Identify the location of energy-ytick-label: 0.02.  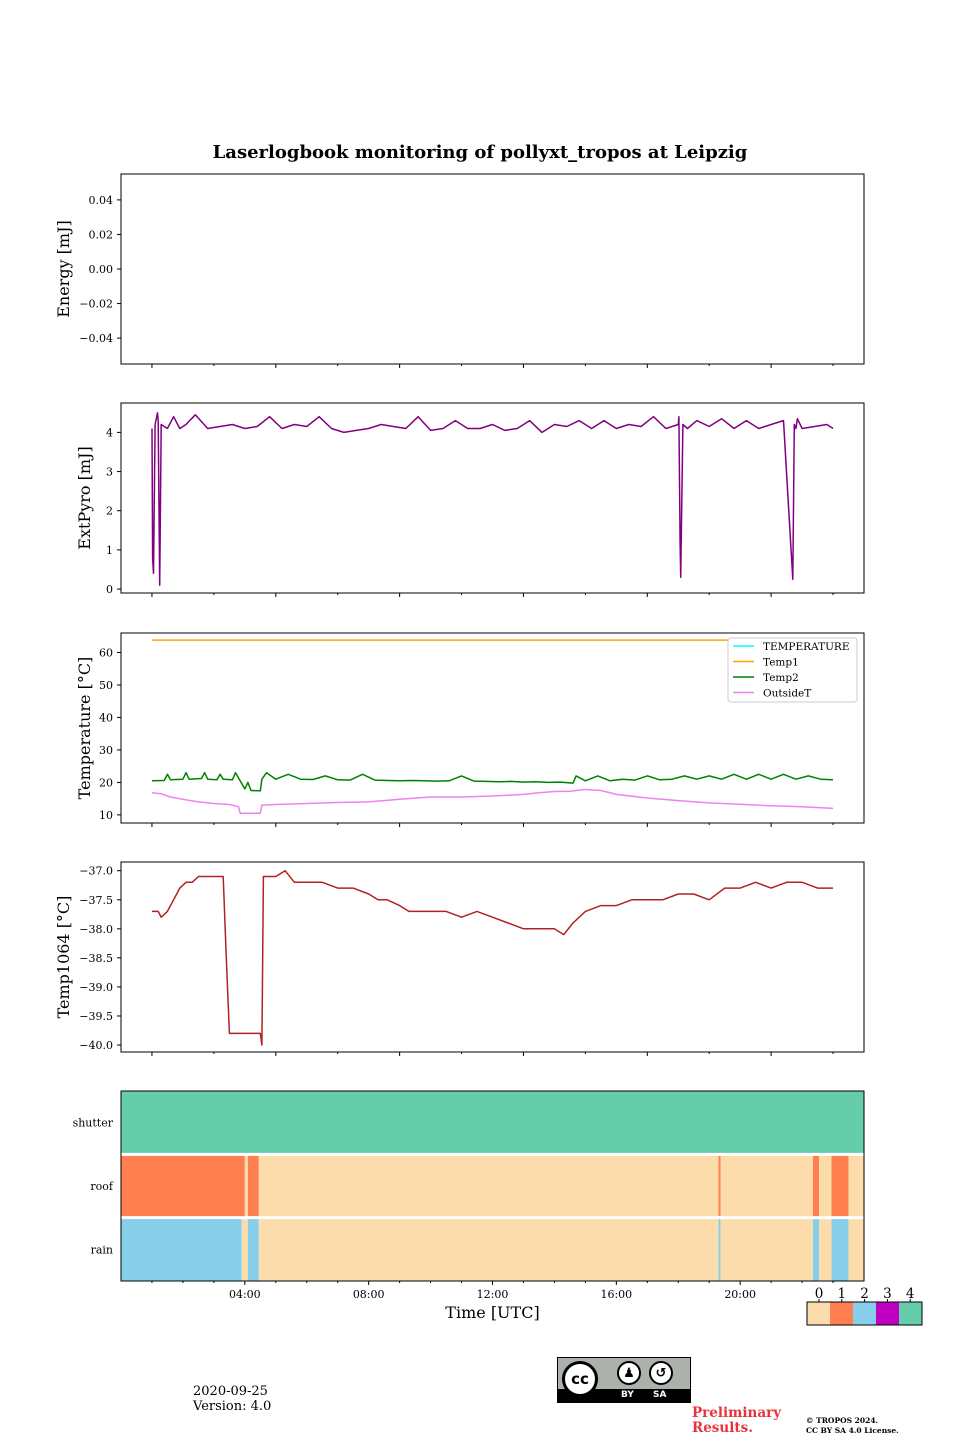
(101, 234).